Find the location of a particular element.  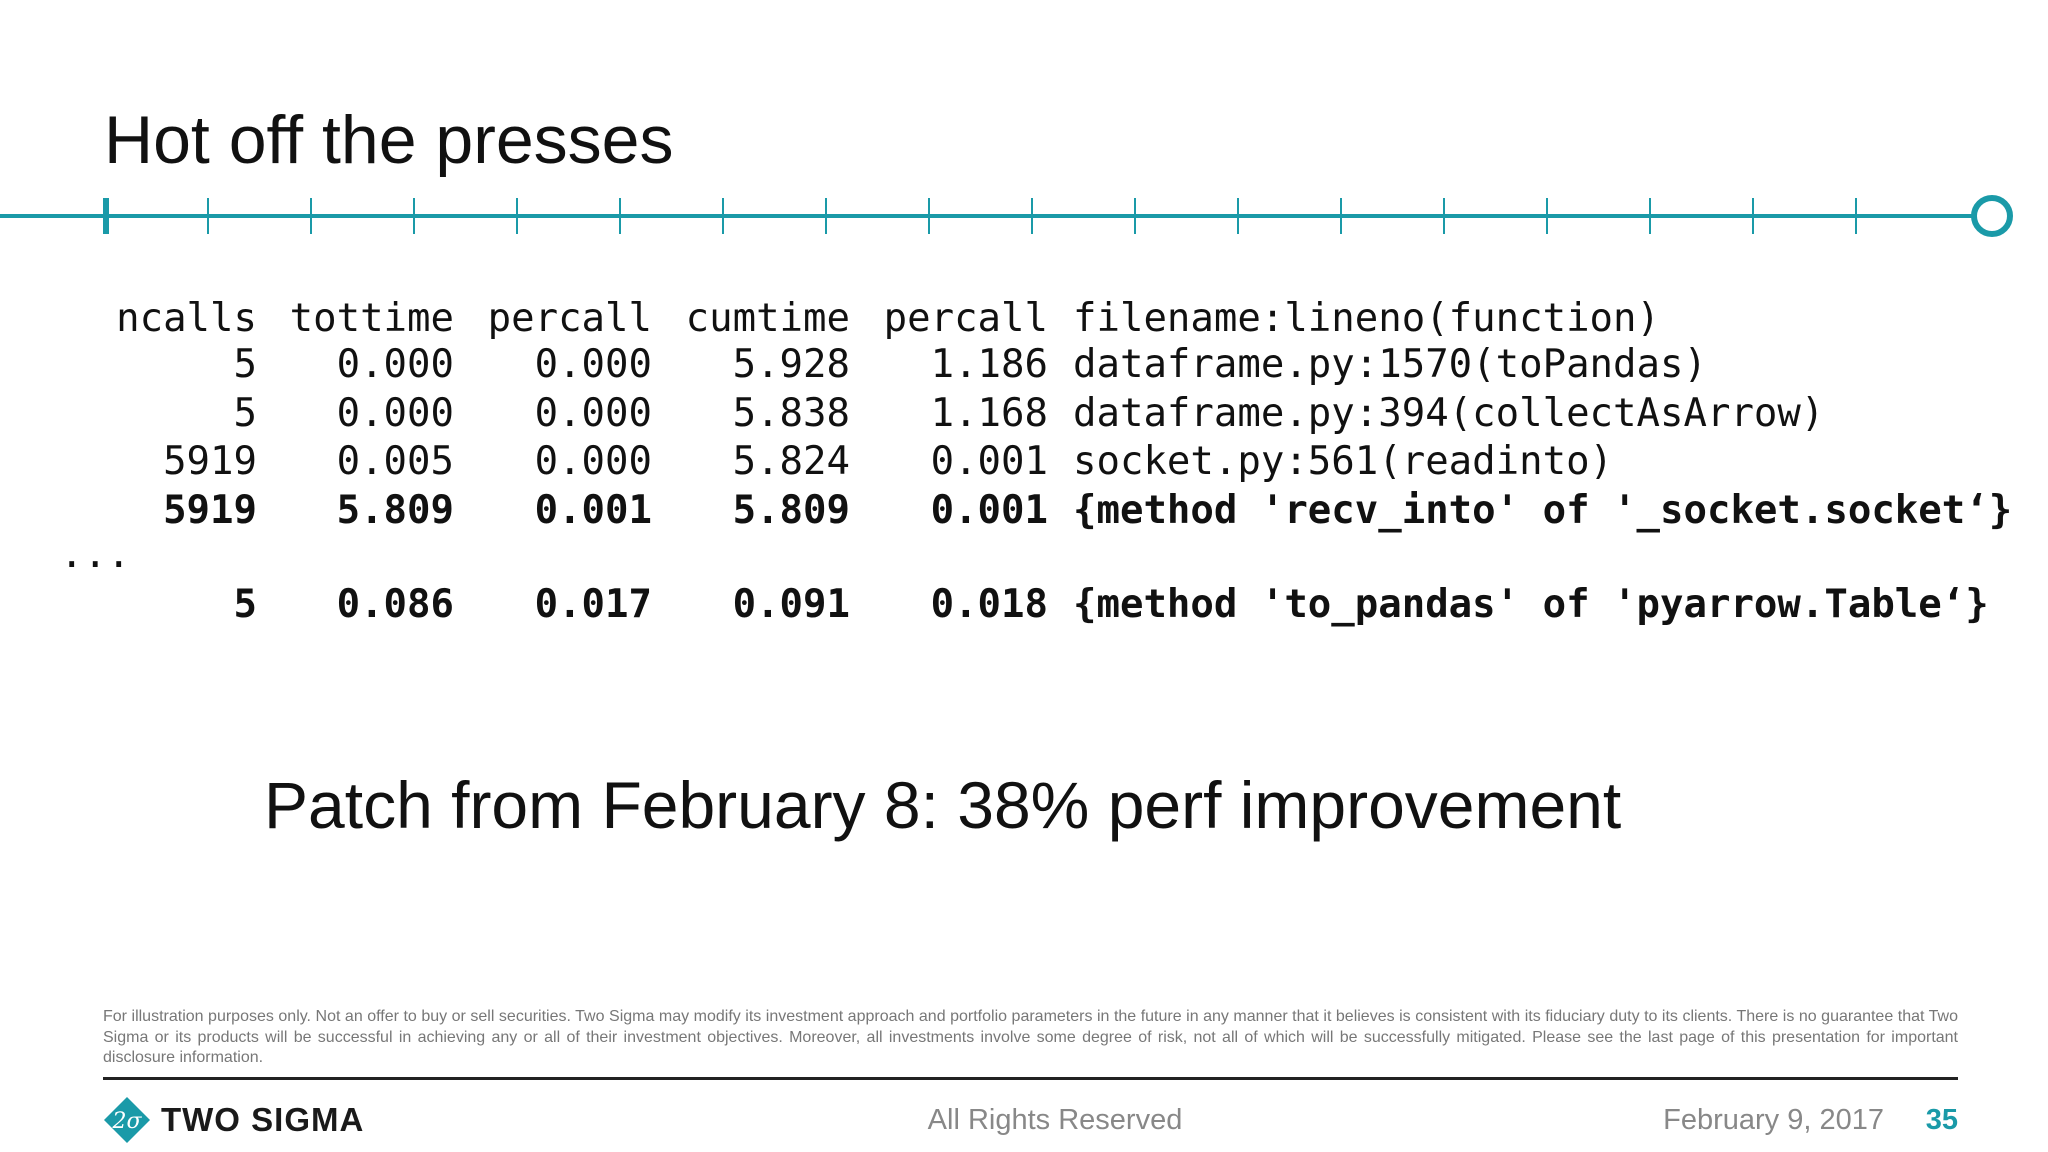

slide-title: Hot off the presses is located at coordinates (389, 140).